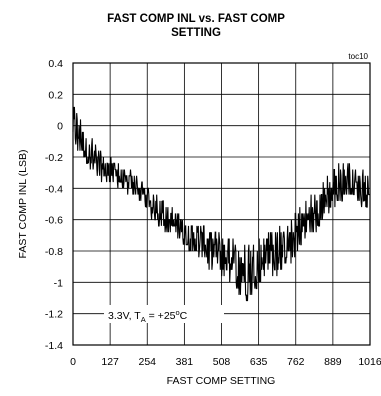  What do you see at coordinates (143, 319) in the screenshot?
I see `annotation-subscript: A` at bounding box center [143, 319].